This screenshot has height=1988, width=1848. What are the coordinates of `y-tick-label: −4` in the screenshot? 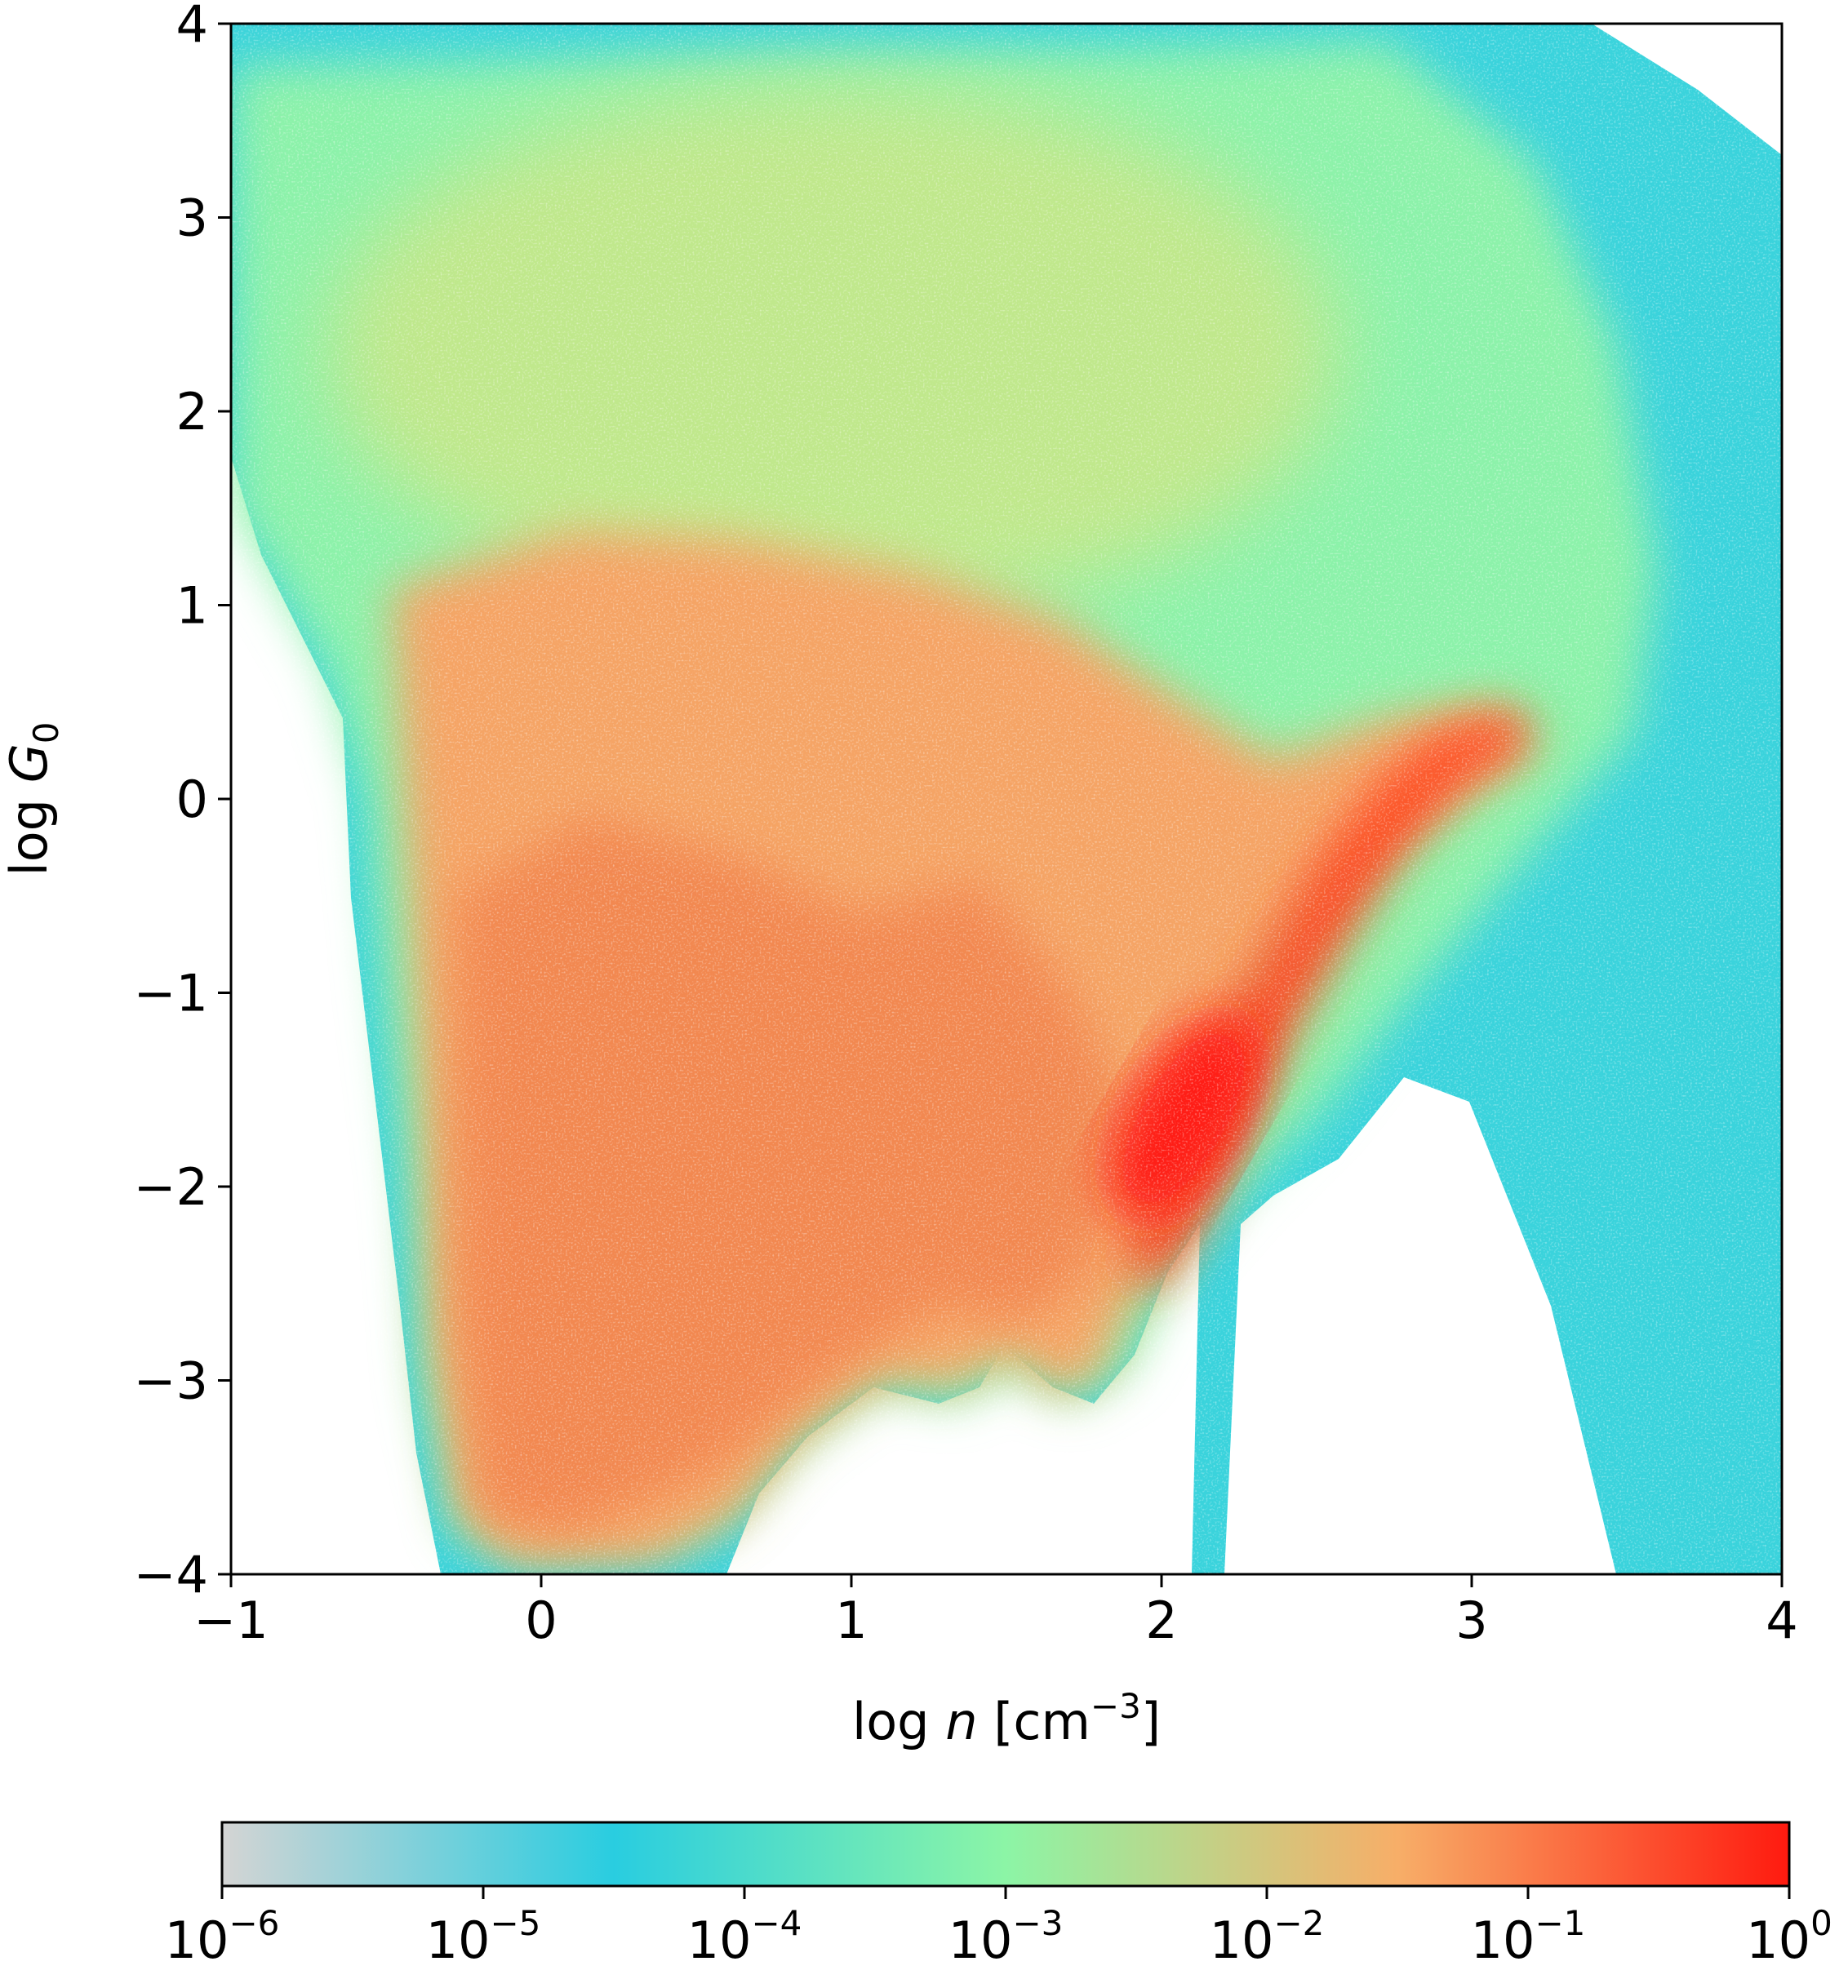 It's located at (171, 1574).